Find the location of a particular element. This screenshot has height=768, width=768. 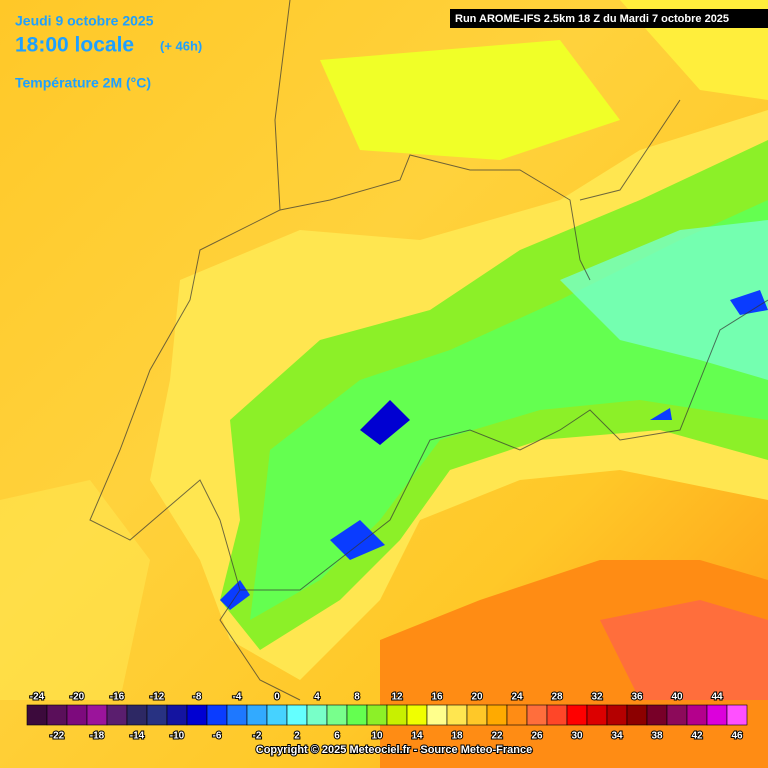

legend-label: 6 is located at coordinates (337, 736).